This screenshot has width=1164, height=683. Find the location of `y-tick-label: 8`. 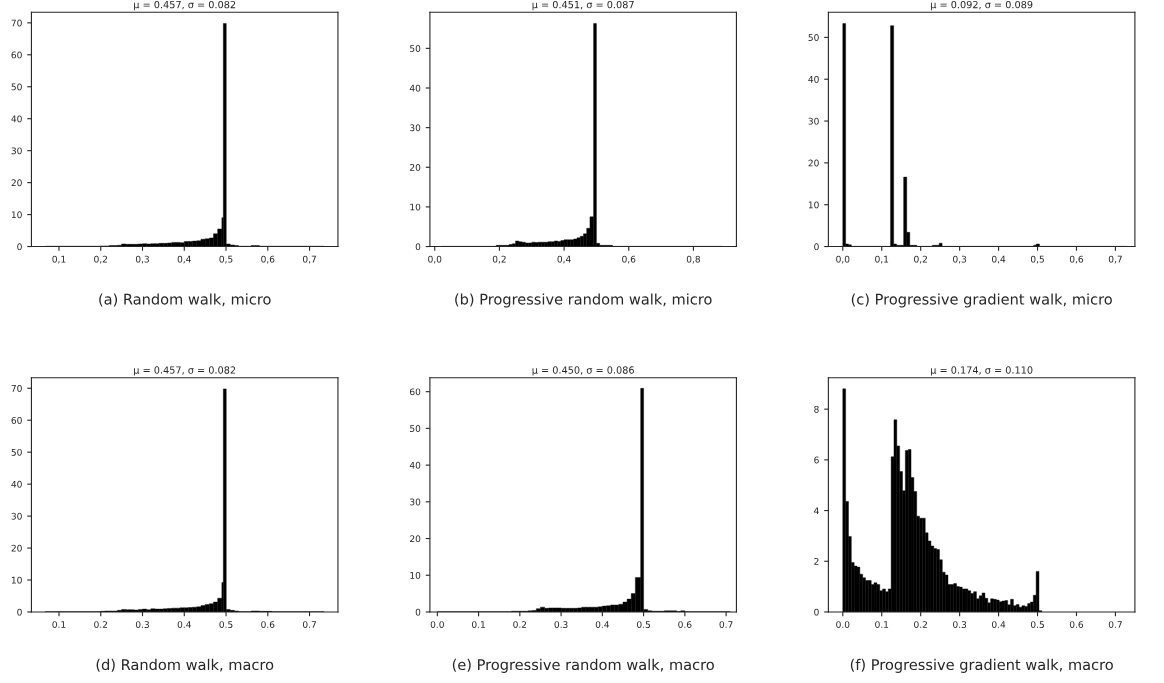

y-tick-label: 8 is located at coordinates (816, 409).